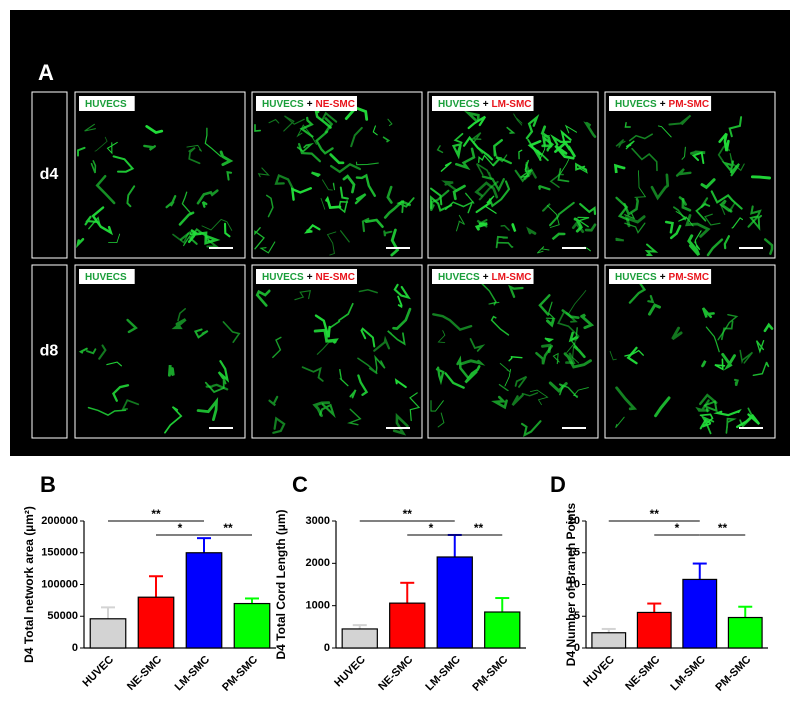  I want to click on row-label-box, so click(49, 351).